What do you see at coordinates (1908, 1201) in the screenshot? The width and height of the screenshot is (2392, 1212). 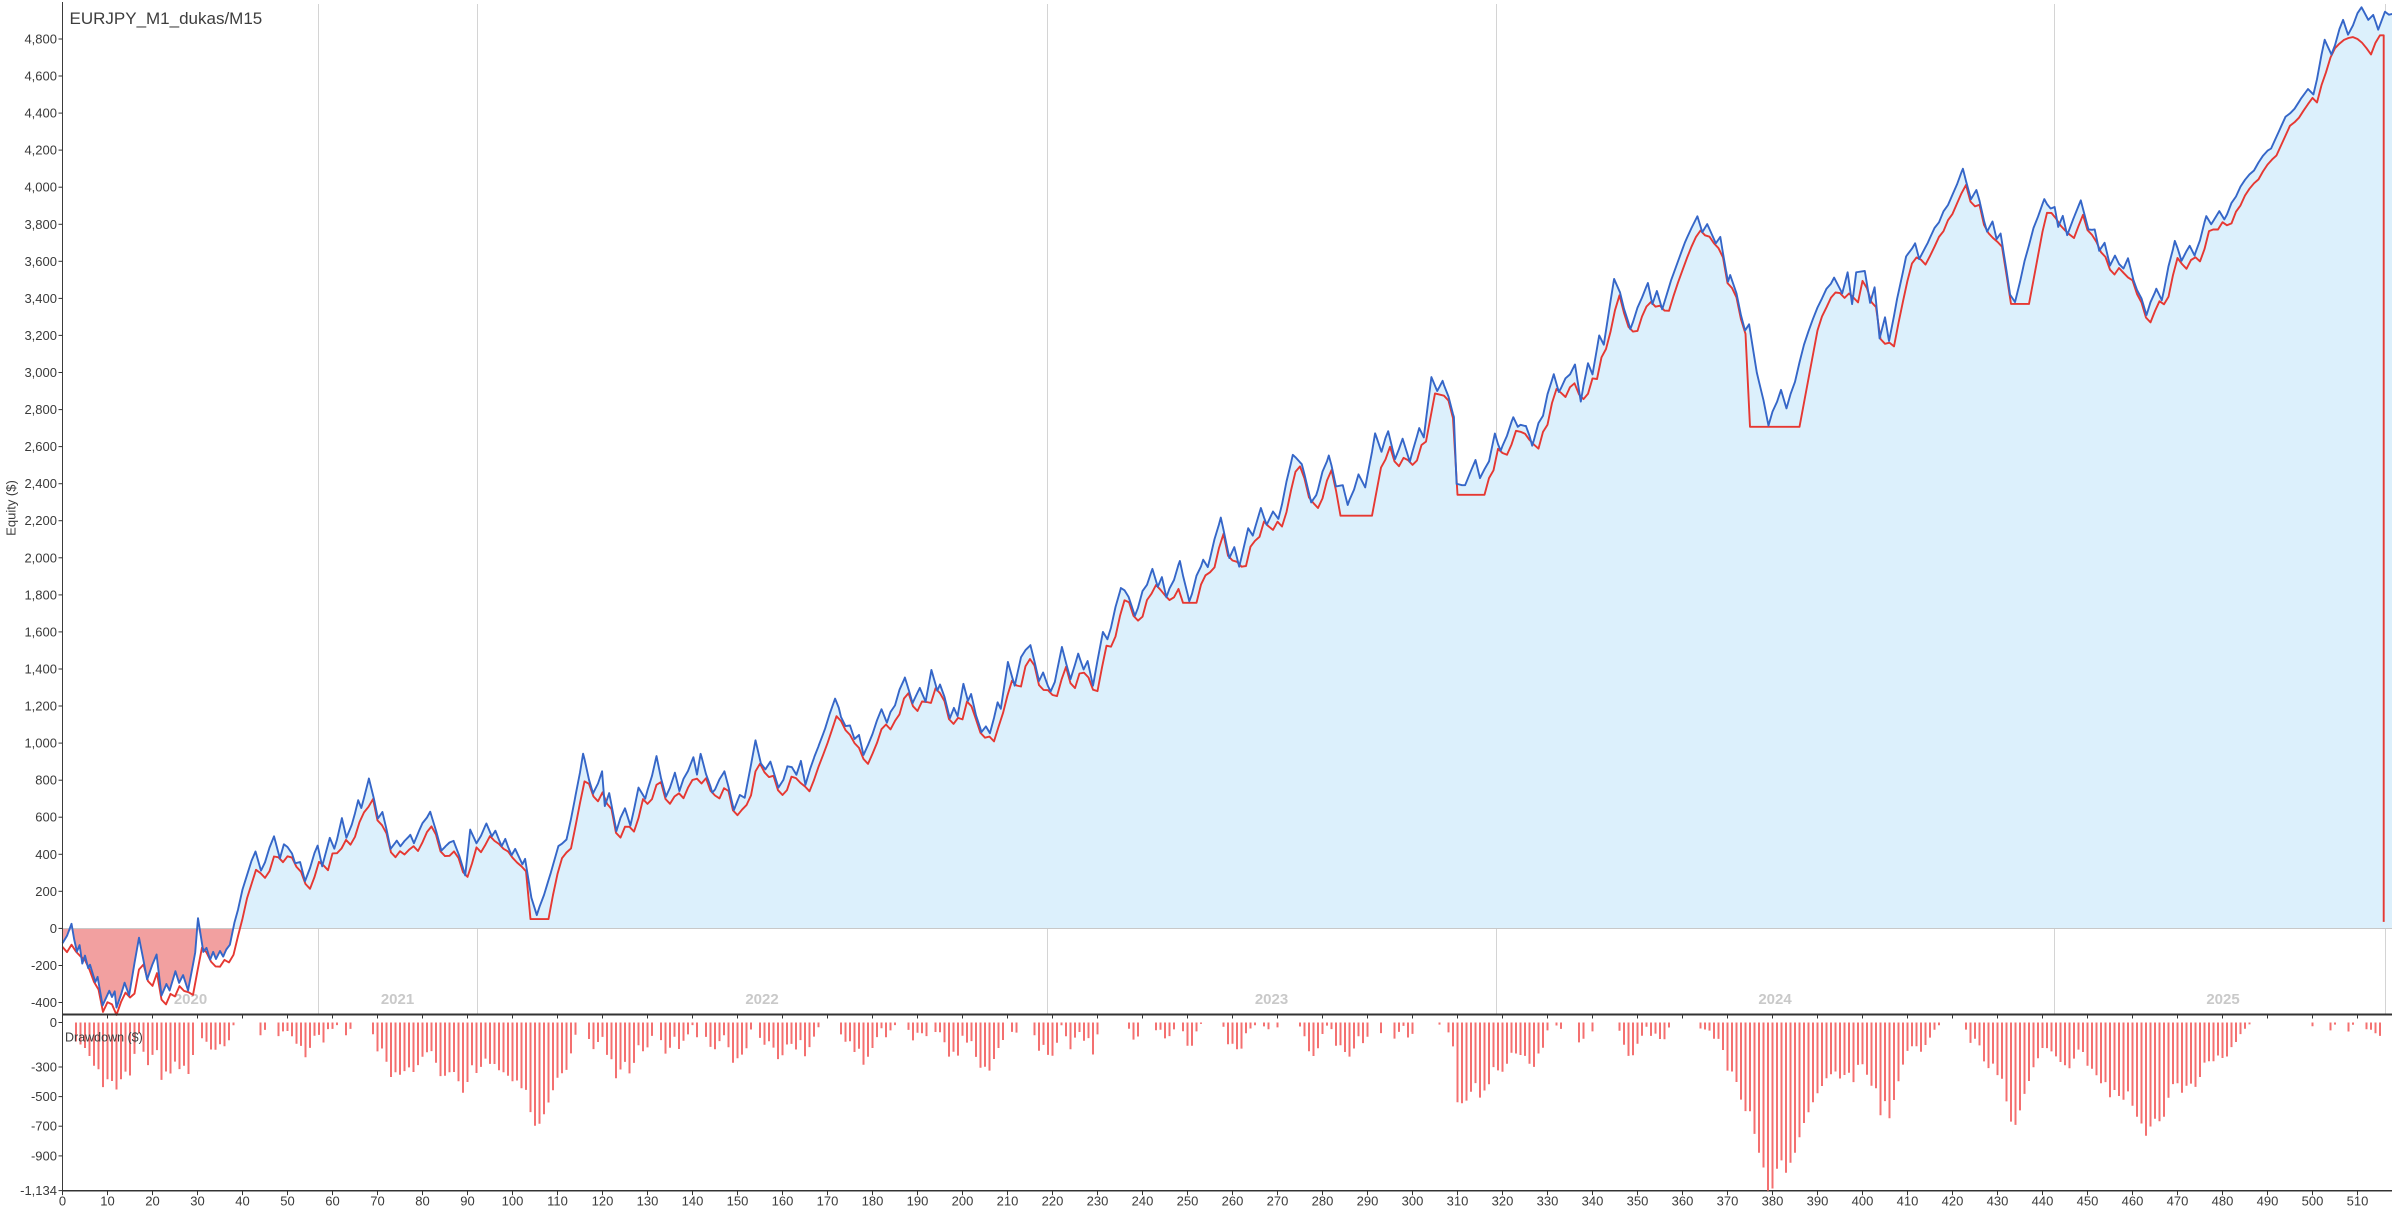 I see `svg-text: 410` at bounding box center [1908, 1201].